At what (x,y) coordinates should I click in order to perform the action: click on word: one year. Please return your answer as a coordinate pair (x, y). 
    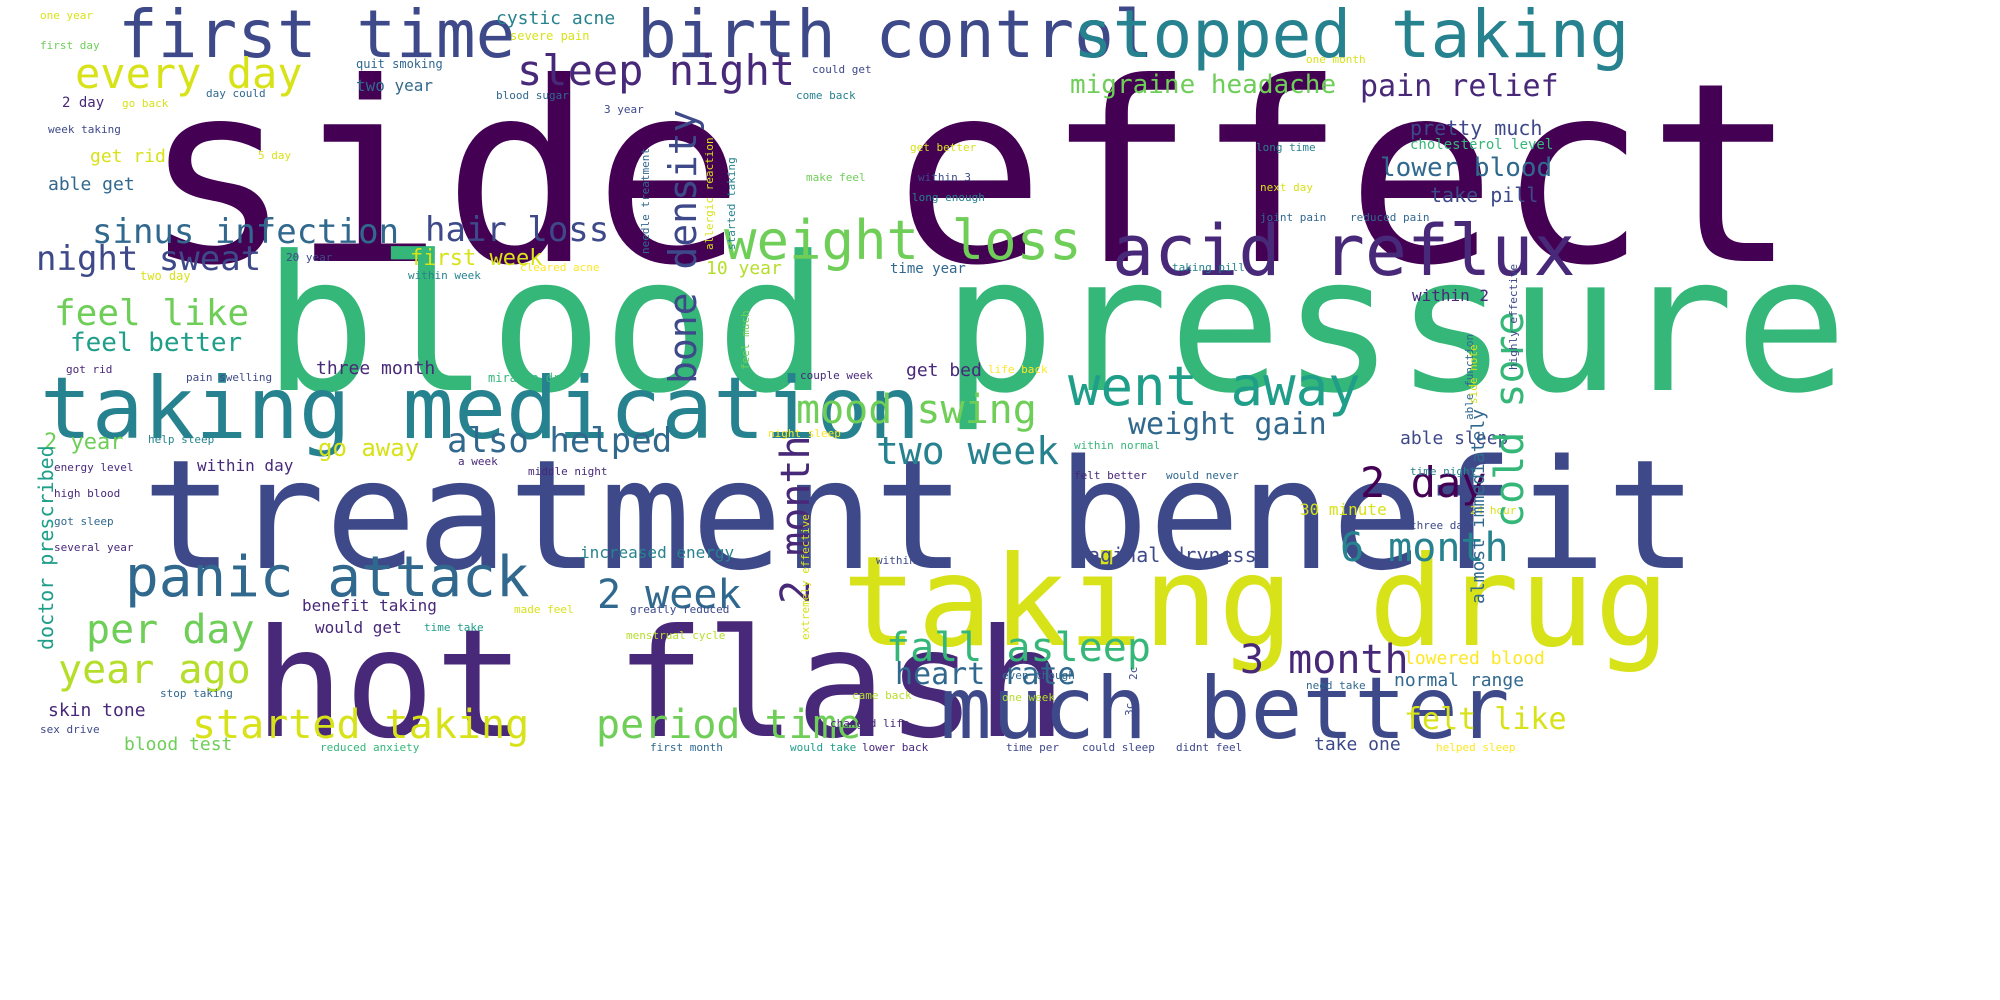
    Looking at the image, I should click on (66, 15).